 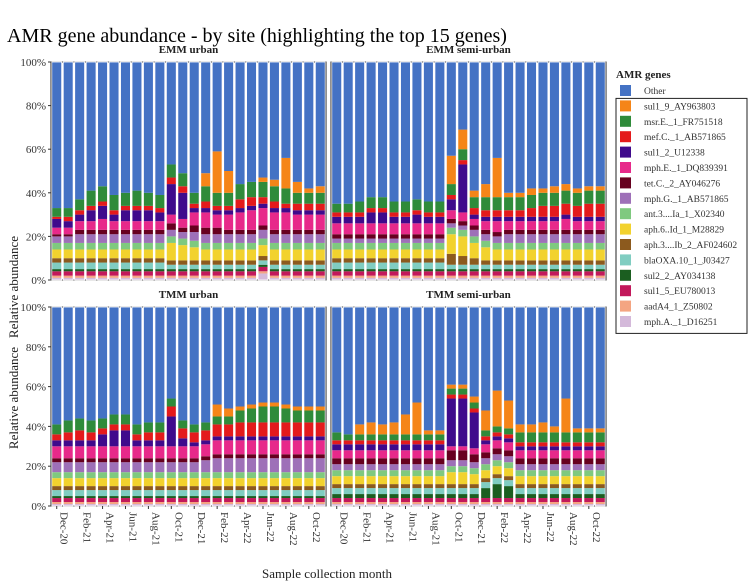 I want to click on x-tick-label: Dec-21, so click(x=201, y=528).